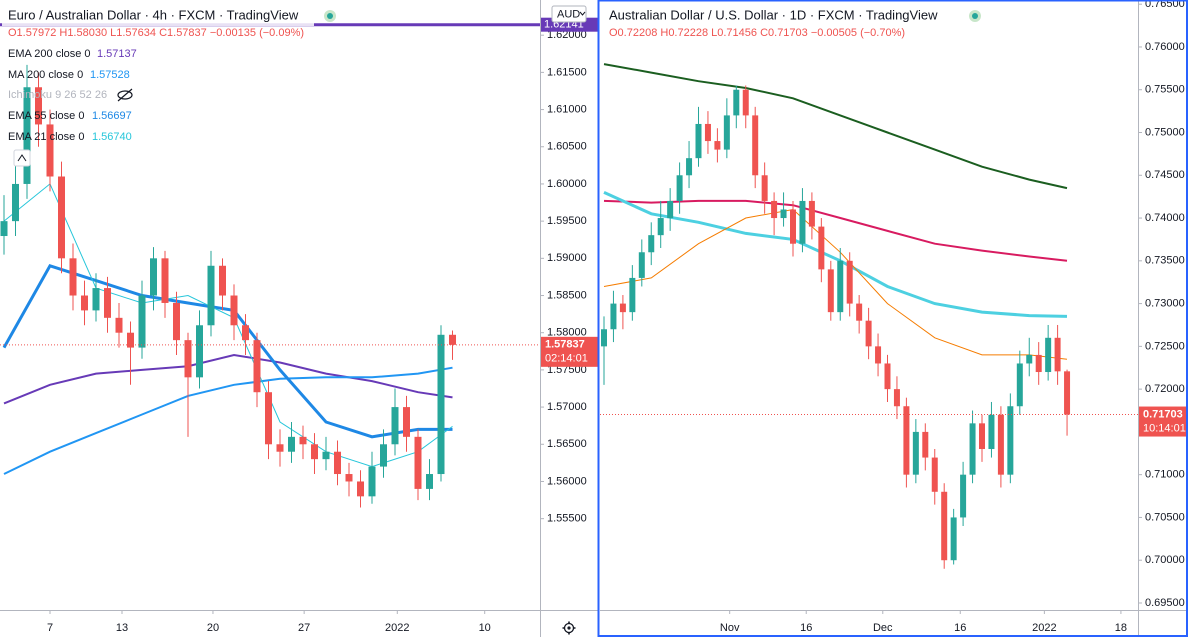 This screenshot has width=1188, height=637. What do you see at coordinates (122, 628) in the screenshot?
I see `x-tick-label: 13` at bounding box center [122, 628].